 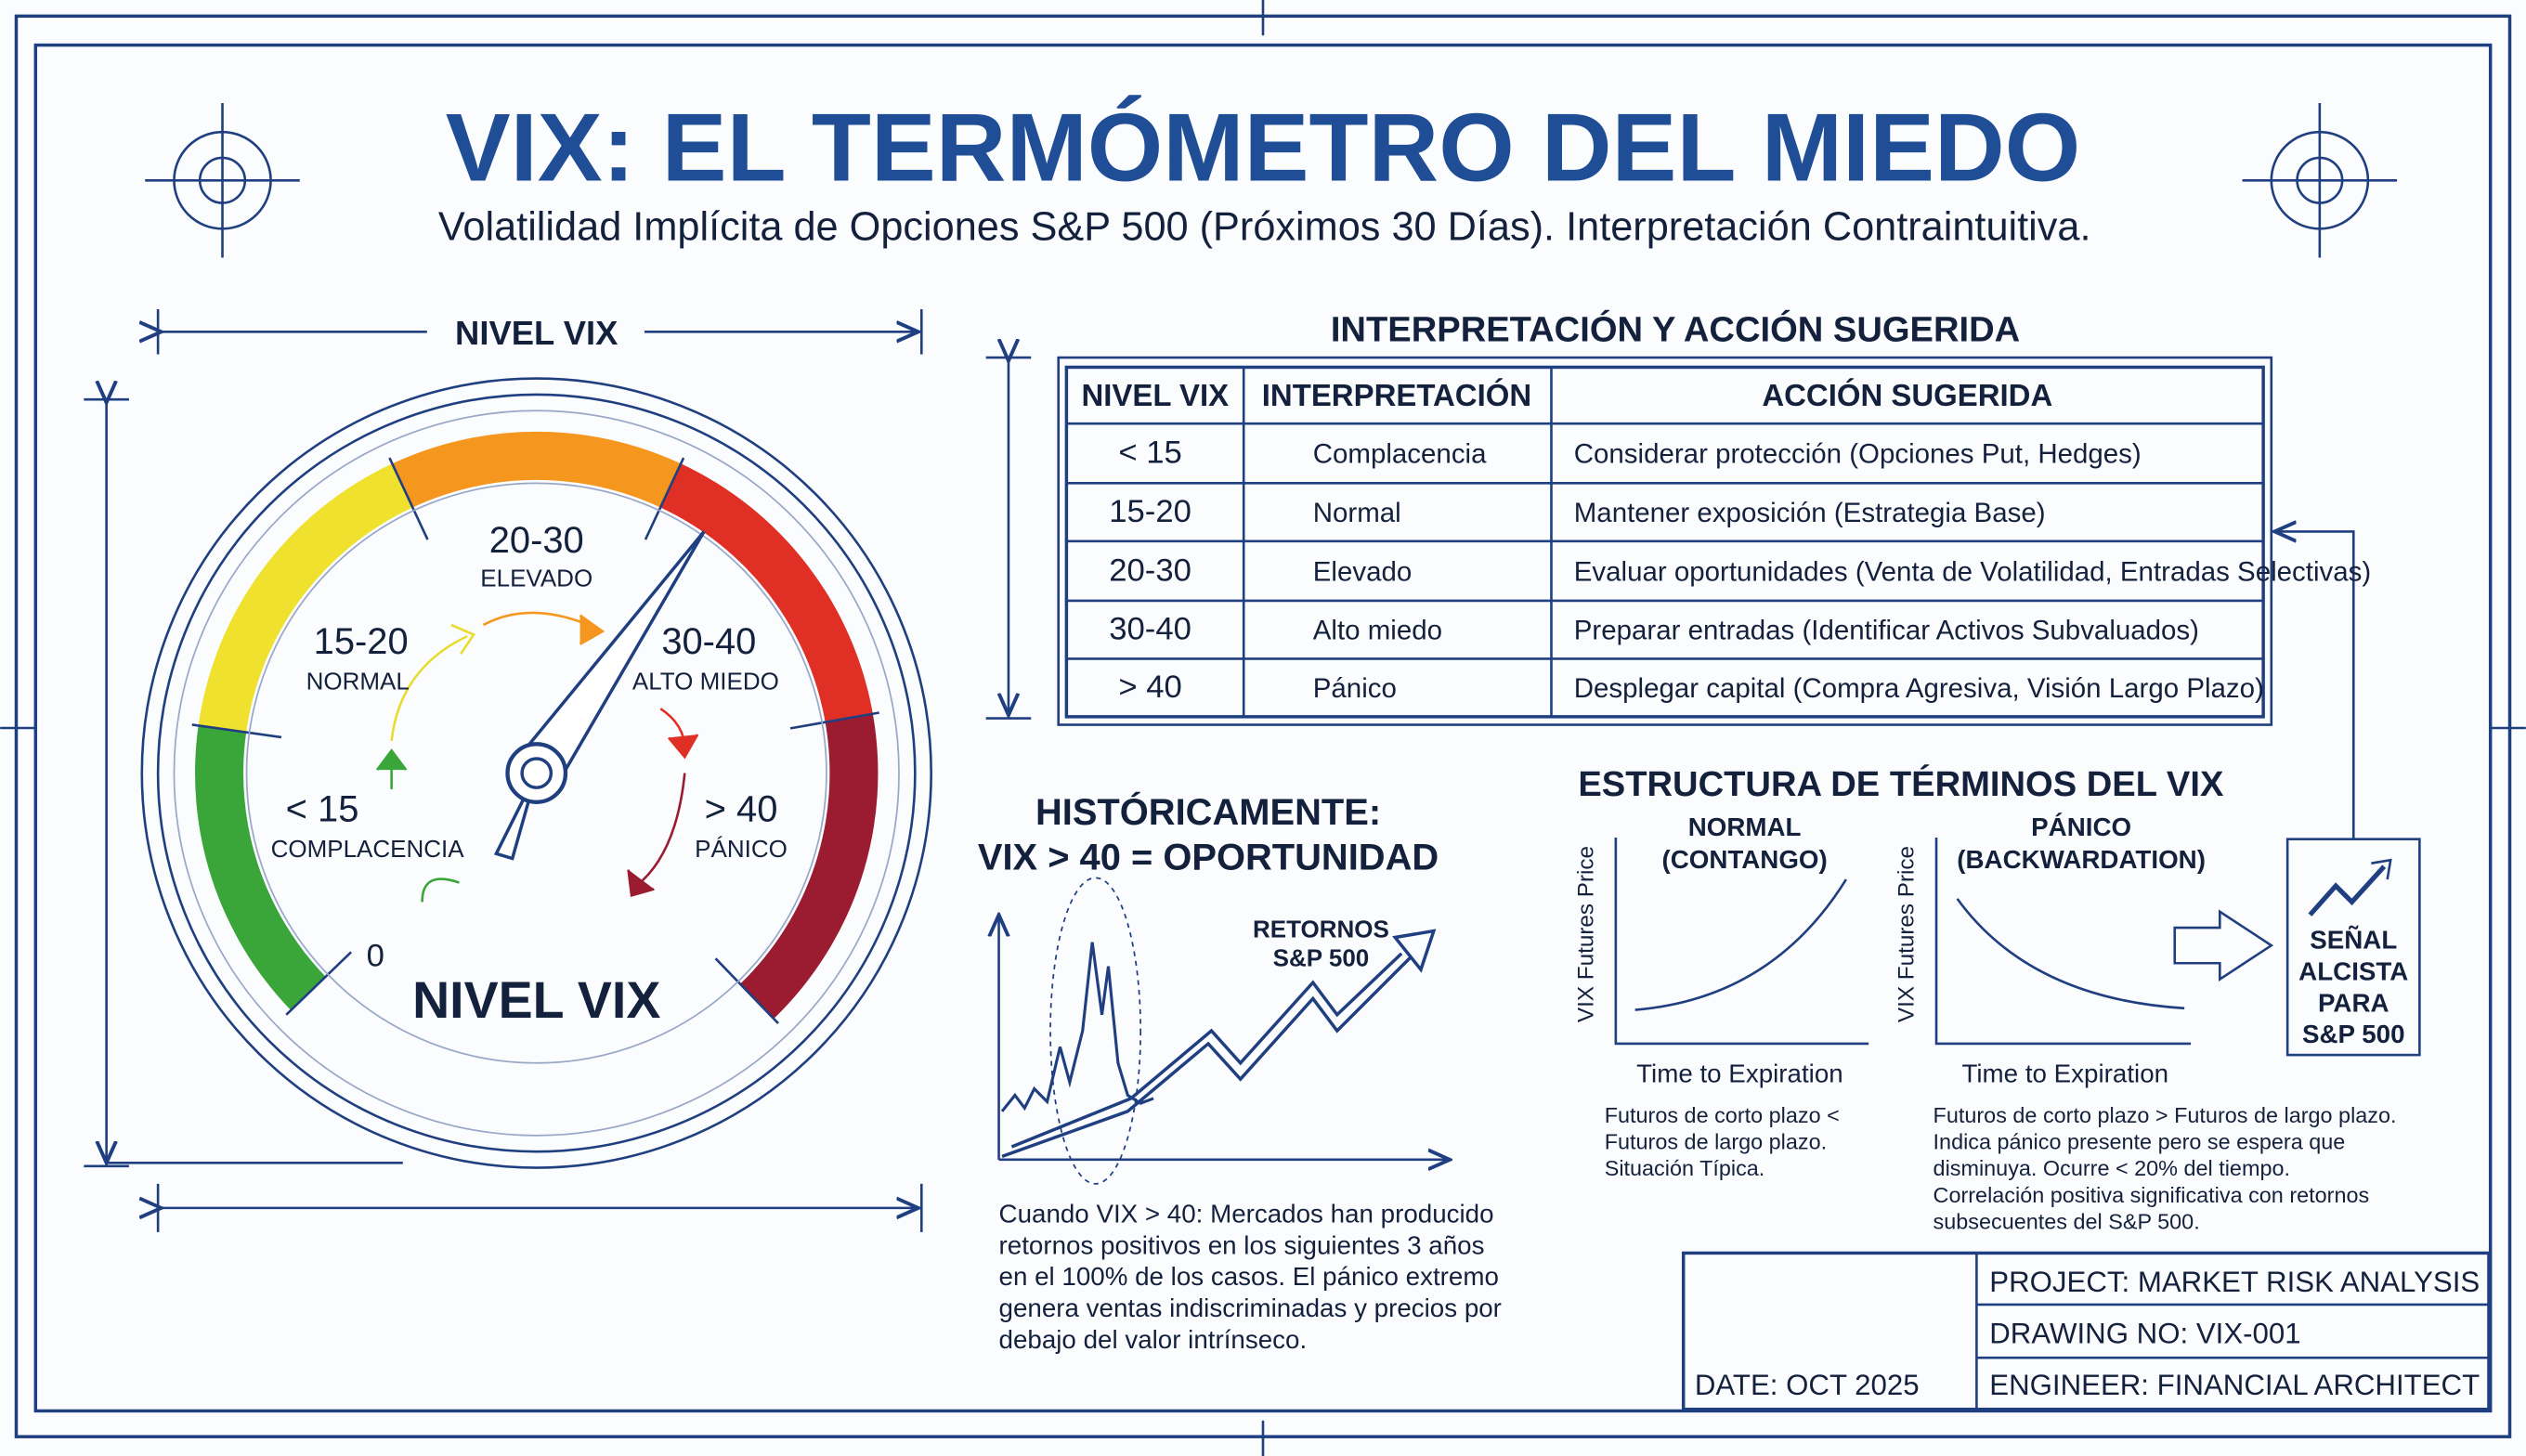 I want to click on zone-range: < 15, so click(x=322, y=809).